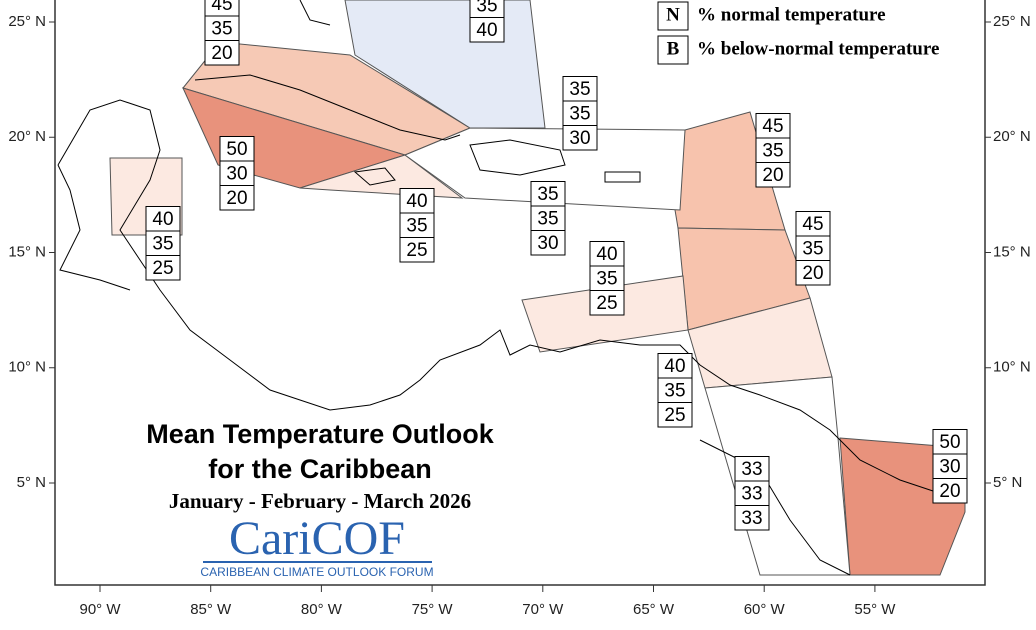 This screenshot has width=1036, height=630. I want to click on lon-label: 80° W, so click(322, 609).